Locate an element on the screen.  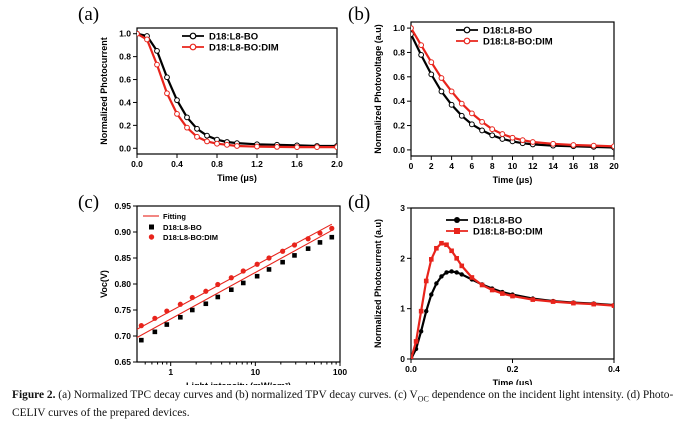
y-tick-label: 0.65 is located at coordinates (122, 362).